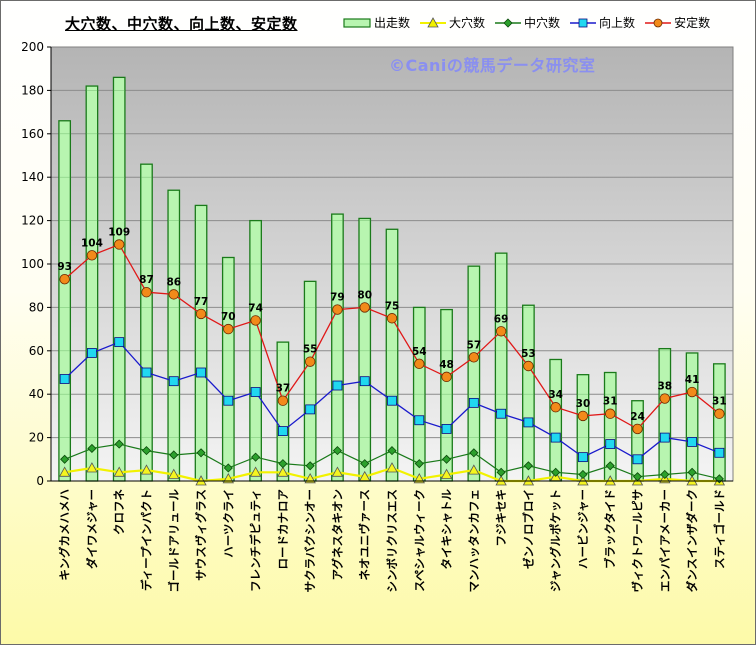  Describe the element at coordinates (617, 23) in the screenshot. I see `legend-label: 向上数` at that location.